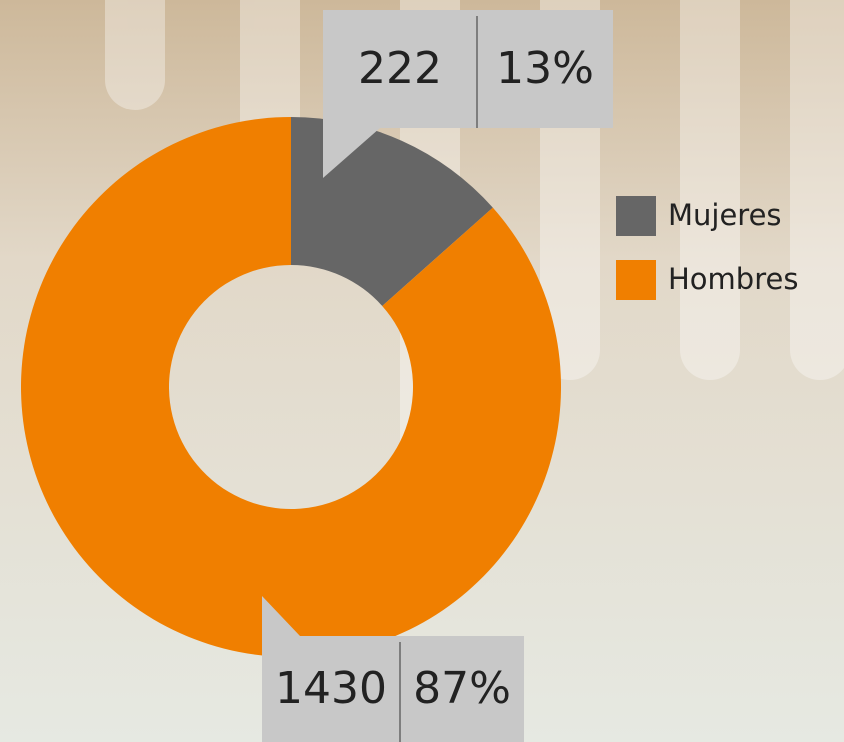  I want to click on share-label: 13%, so click(545, 68).